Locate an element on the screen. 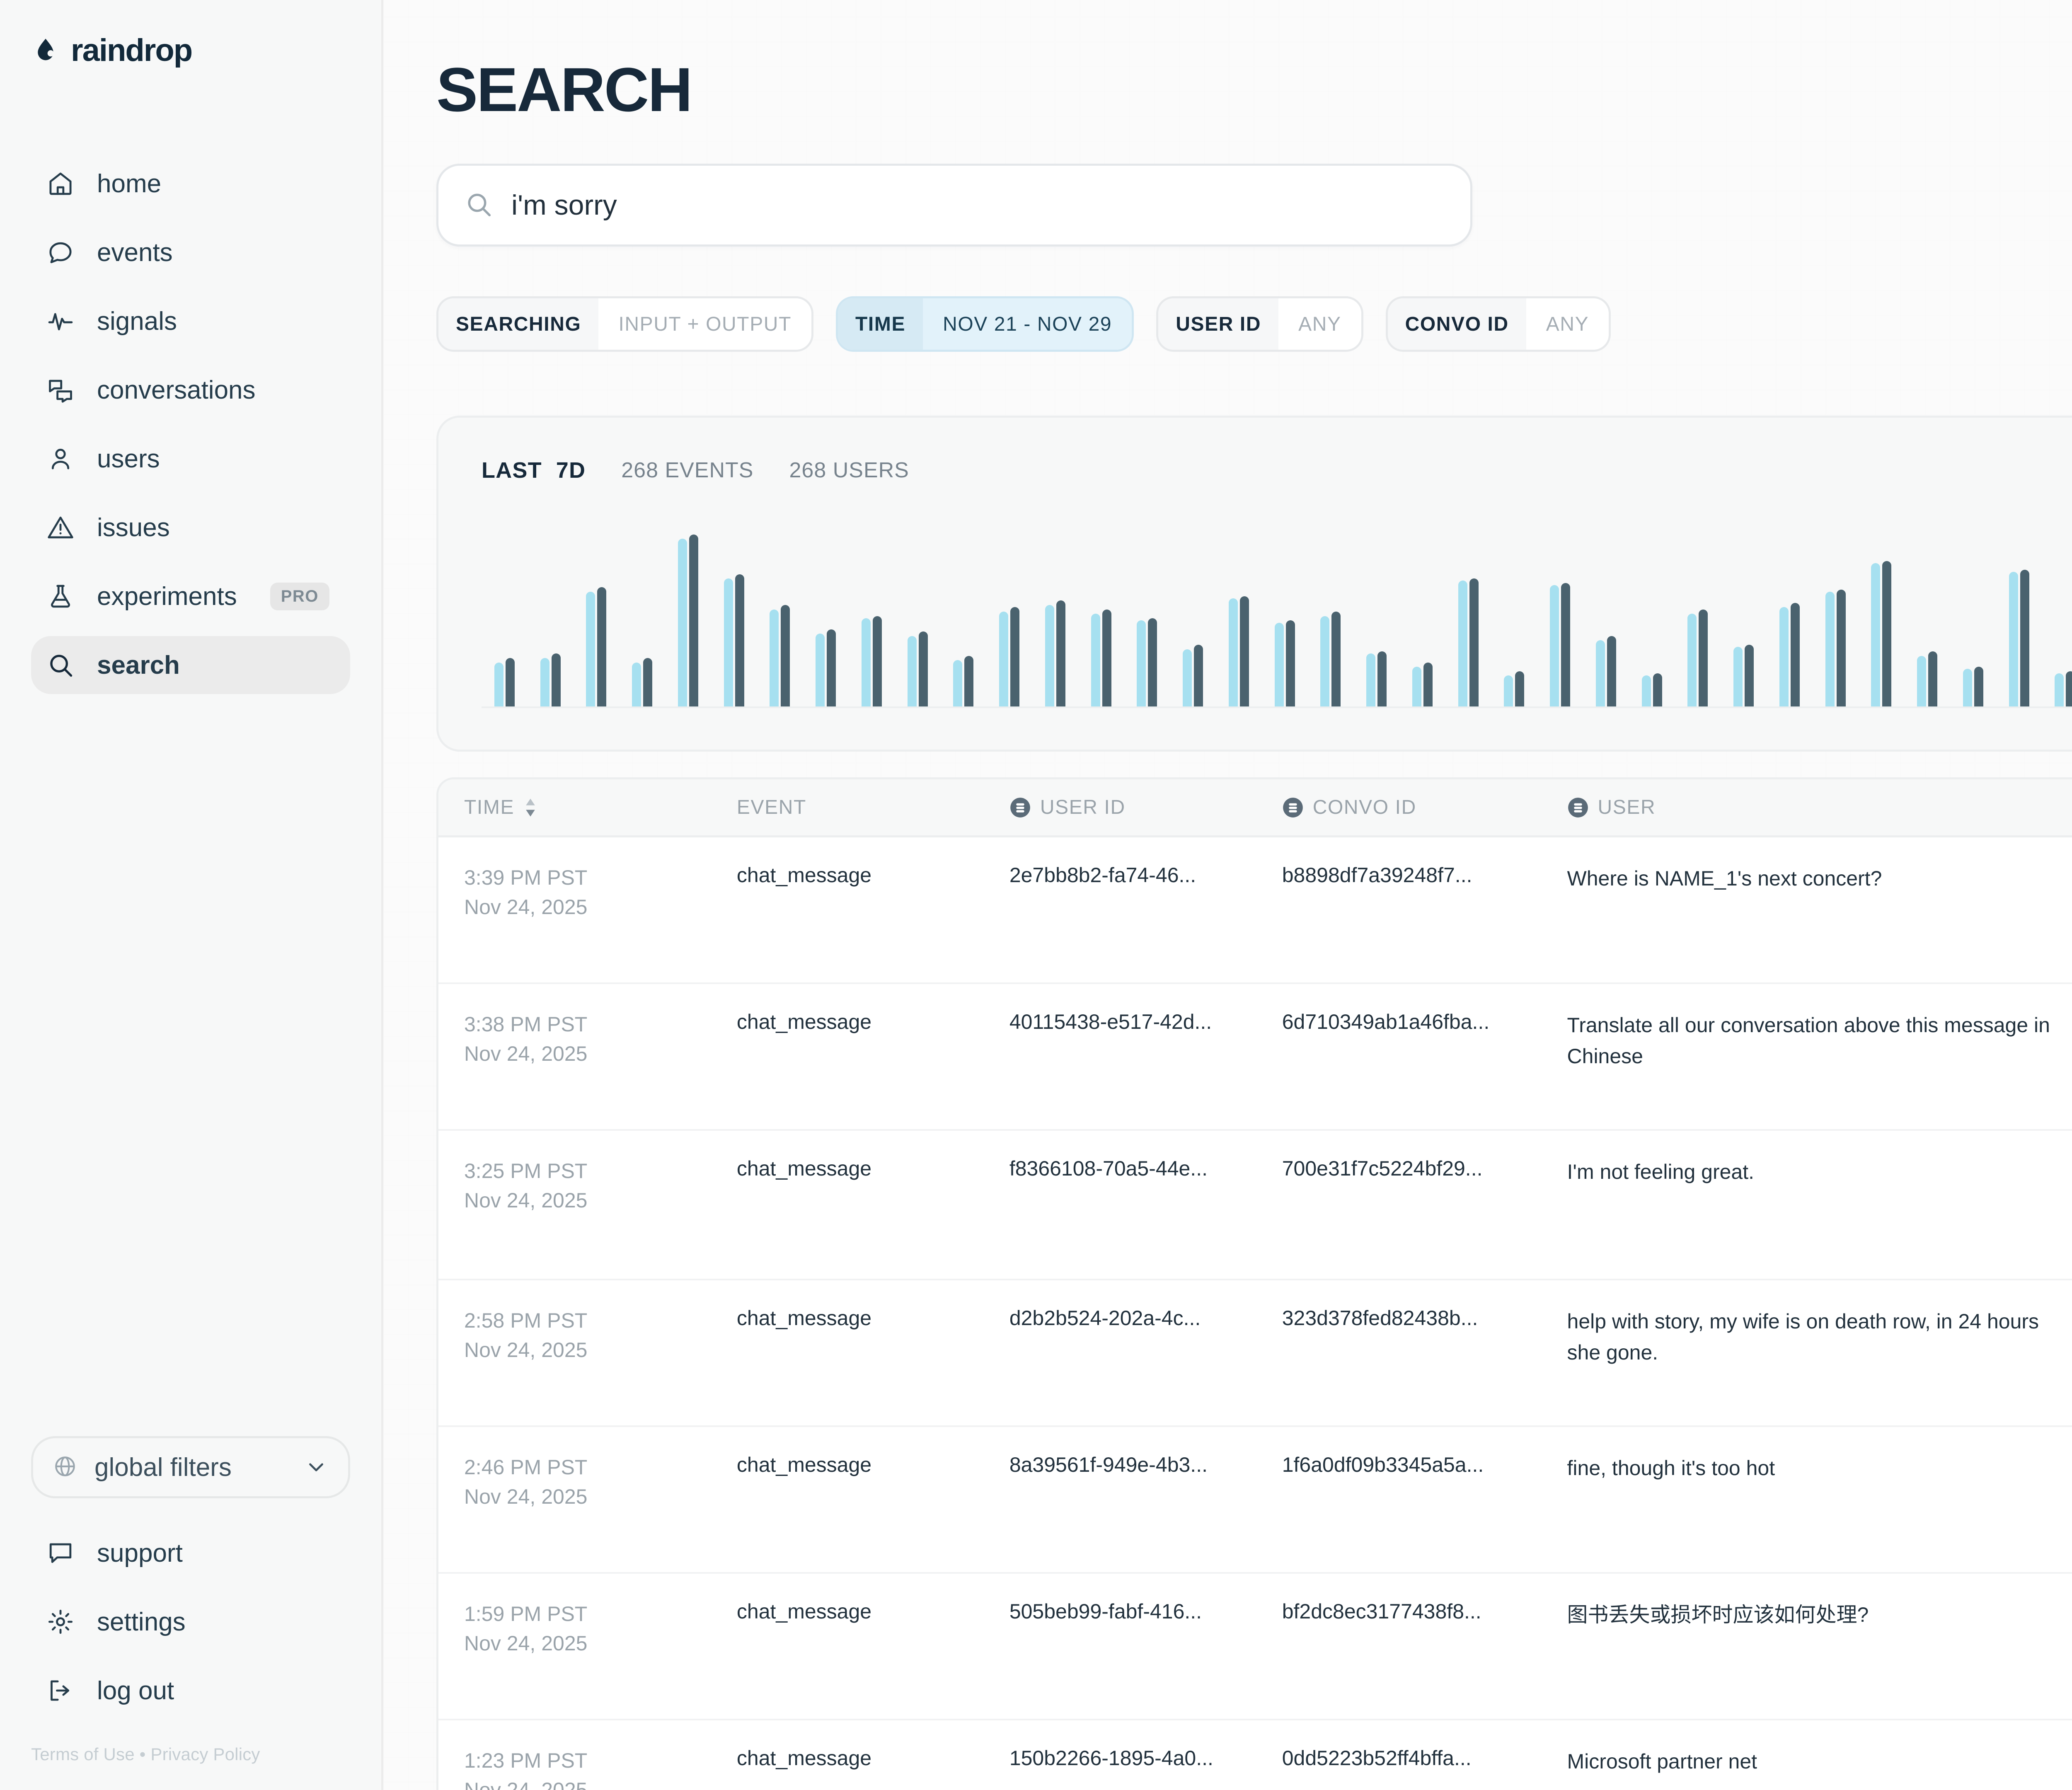 This screenshot has width=2072, height=1790. sidebar-item-signals: signals is located at coordinates (190, 321).